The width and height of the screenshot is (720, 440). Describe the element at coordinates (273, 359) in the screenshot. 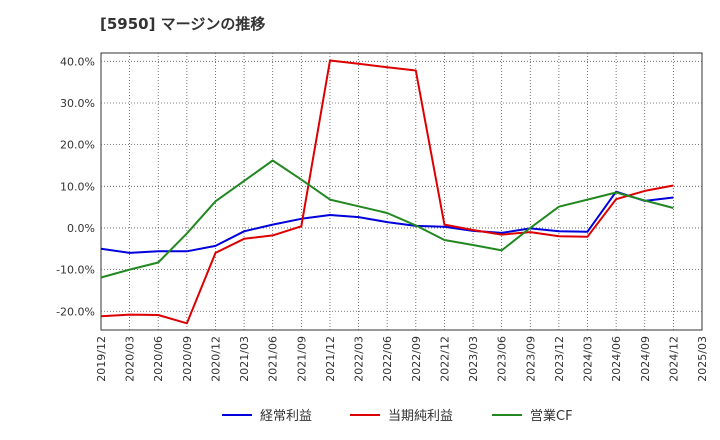

I see `x-tick-label: 2021/06` at that location.